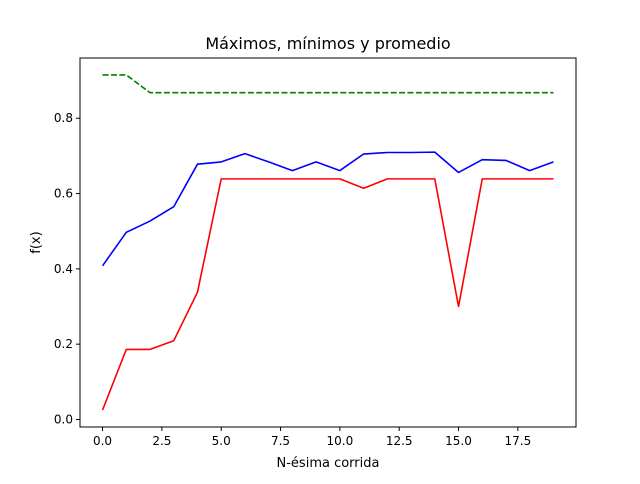 Image resolution: width=640 pixels, height=484 pixels. What do you see at coordinates (458, 441) in the screenshot?
I see `x-tick-label: 15.0` at bounding box center [458, 441].